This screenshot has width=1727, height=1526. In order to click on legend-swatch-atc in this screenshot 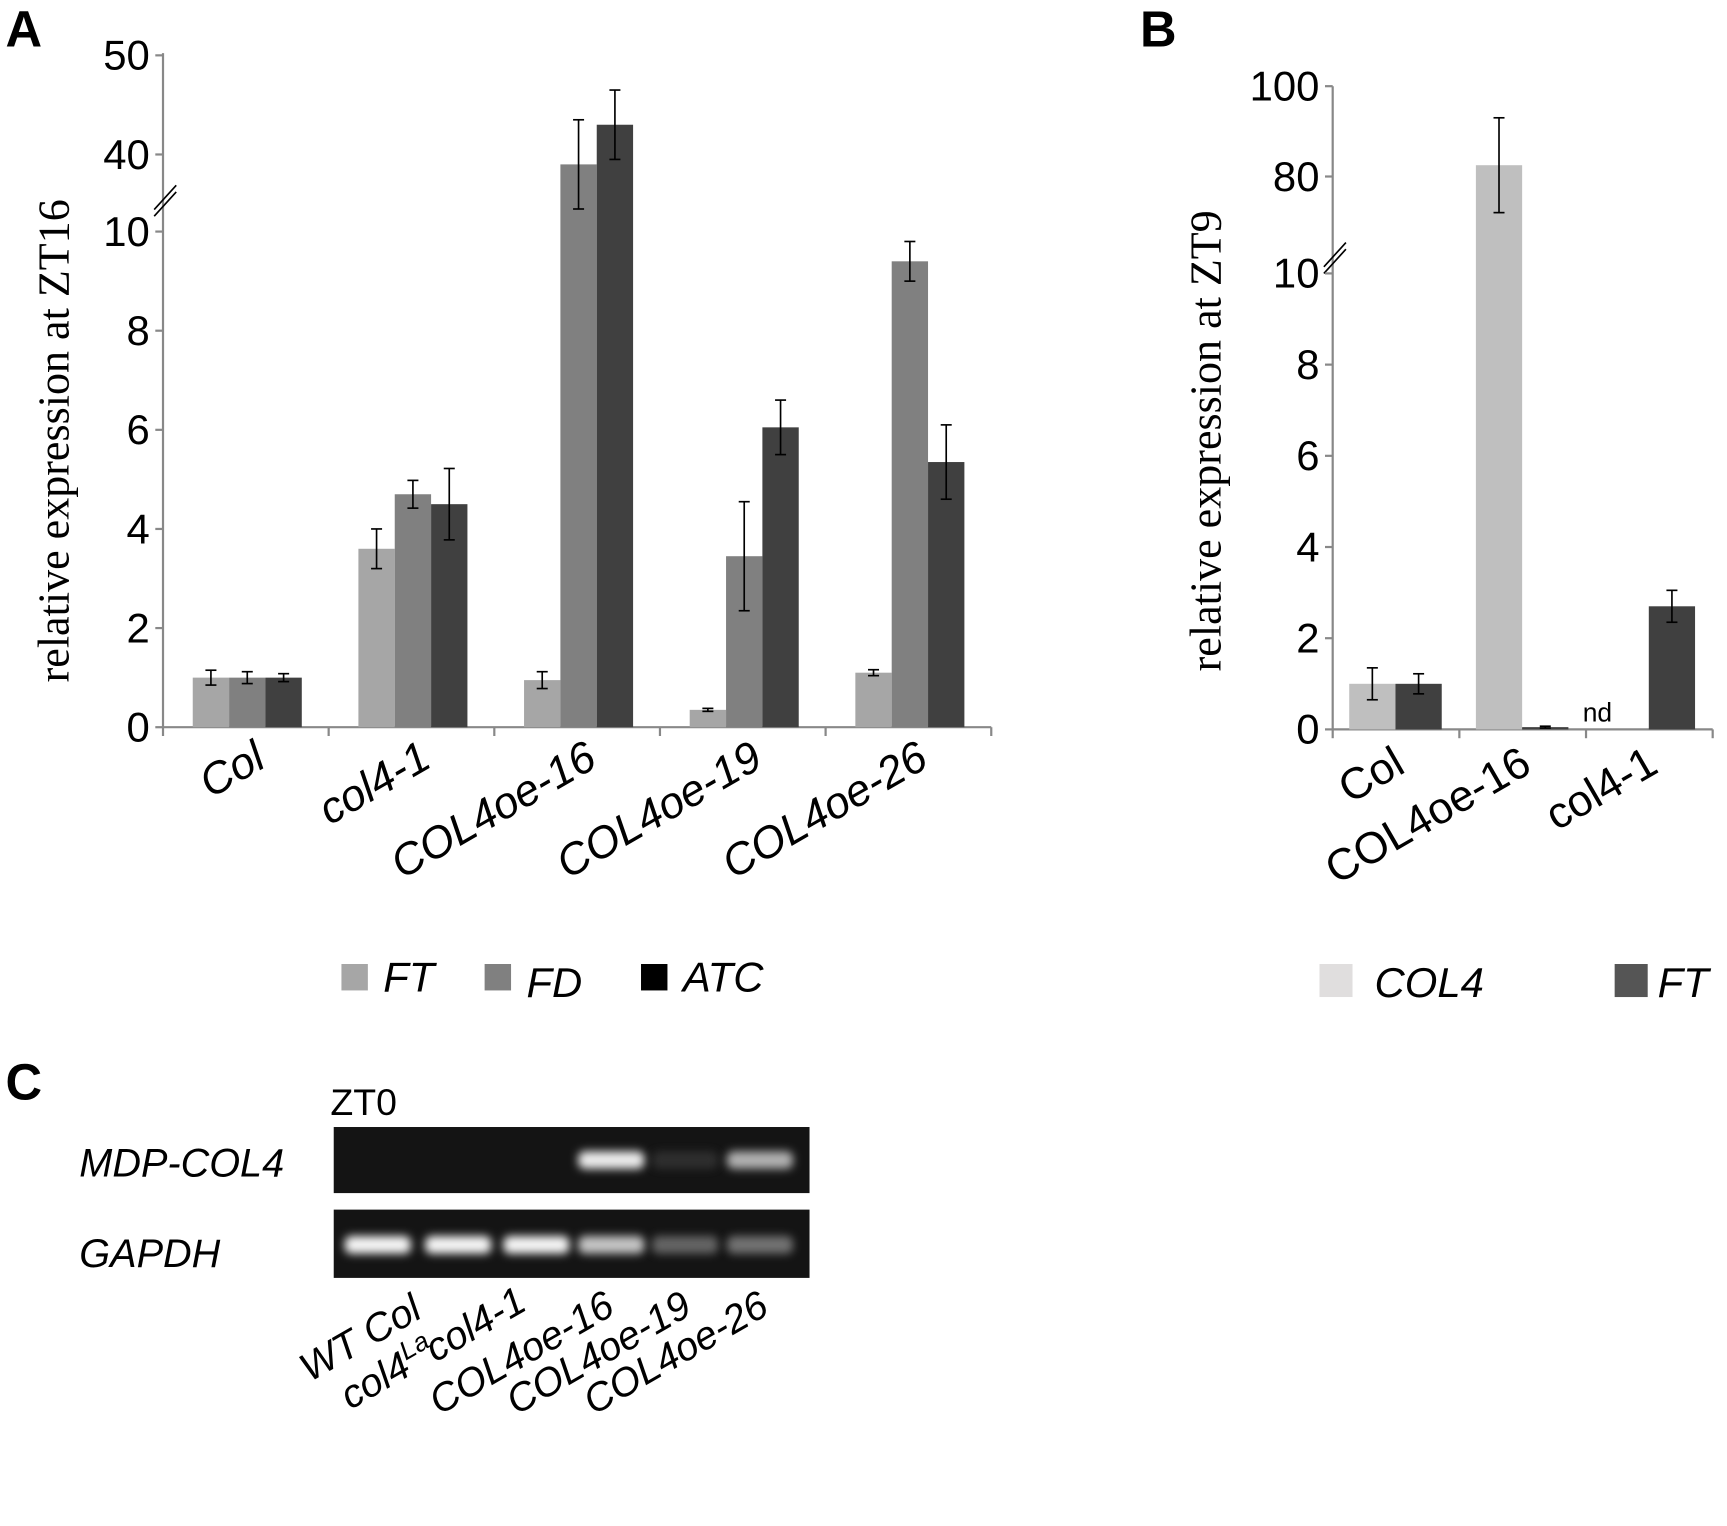, I will do `click(654, 977)`.